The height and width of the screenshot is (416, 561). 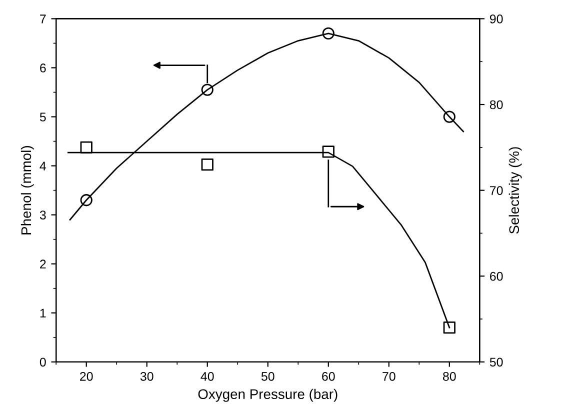 I want to click on y-tick-label: 2, so click(x=43, y=264).